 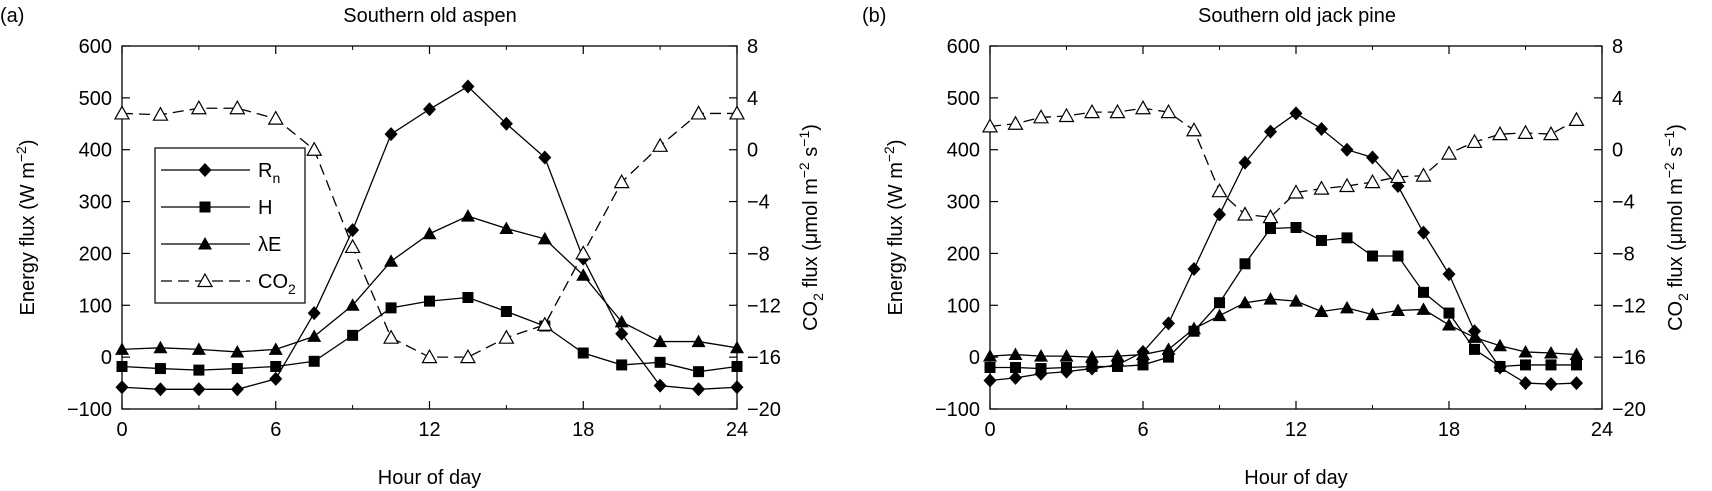 What do you see at coordinates (963, 306) in the screenshot?
I see `y-left-tick-label: 100` at bounding box center [963, 306].